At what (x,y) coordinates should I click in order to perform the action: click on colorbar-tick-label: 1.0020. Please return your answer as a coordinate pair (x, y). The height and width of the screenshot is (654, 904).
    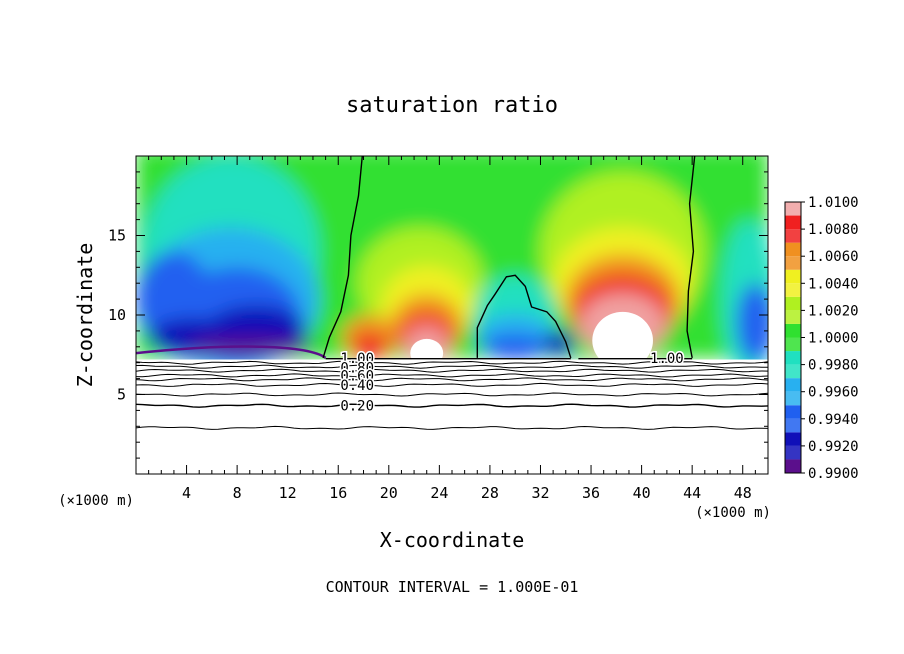
    Looking at the image, I should click on (833, 311).